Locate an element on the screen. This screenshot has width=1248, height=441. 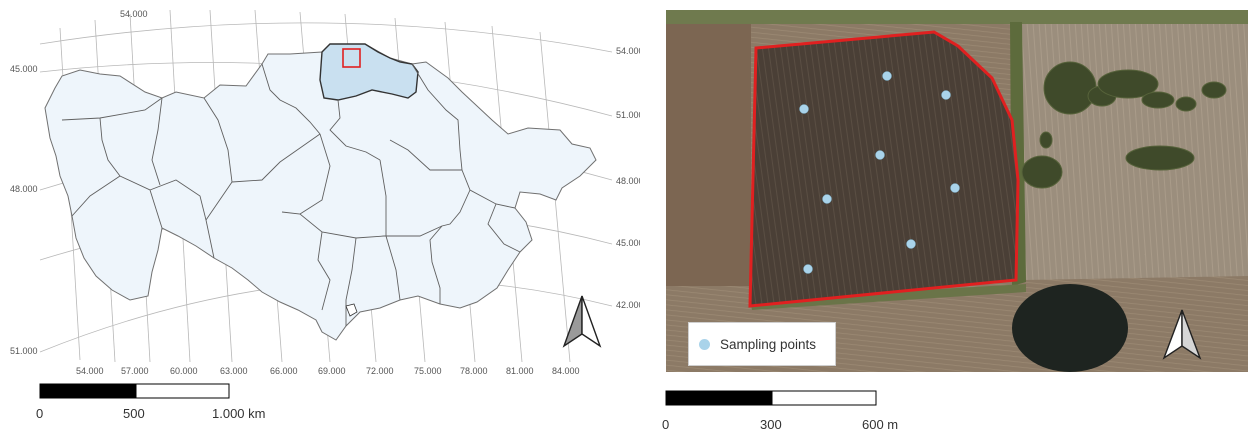
bottom-label: 72.000 is located at coordinates (380, 371).